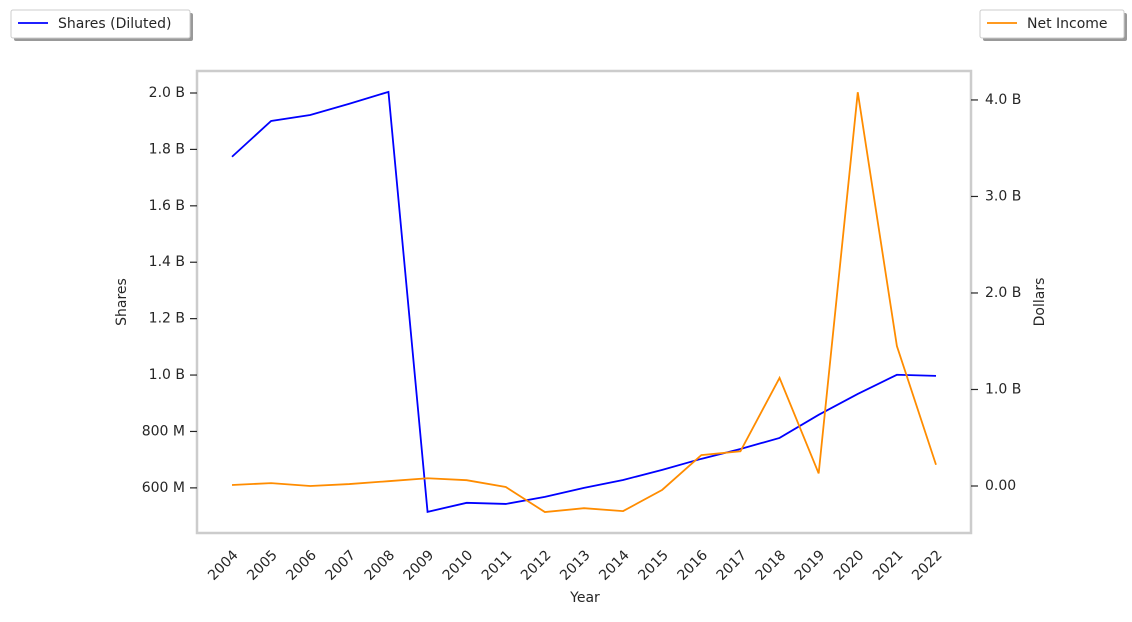  I want to click on legend-label: Shares (Diluted), so click(115, 24).